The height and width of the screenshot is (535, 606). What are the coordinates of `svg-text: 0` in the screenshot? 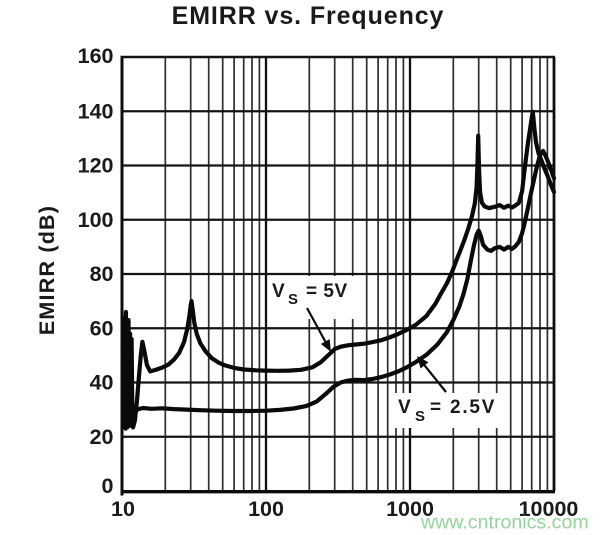 It's located at (108, 486).